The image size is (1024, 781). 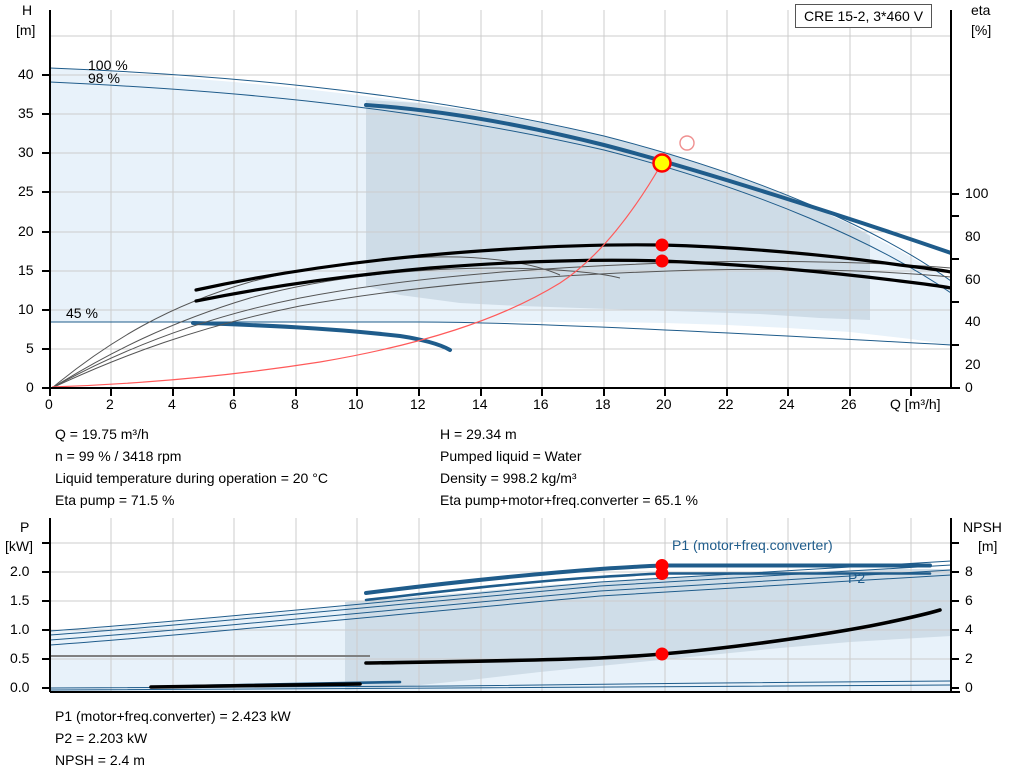 I want to click on top-chart-x-axis-title: Q [m³/h], so click(x=915, y=404).